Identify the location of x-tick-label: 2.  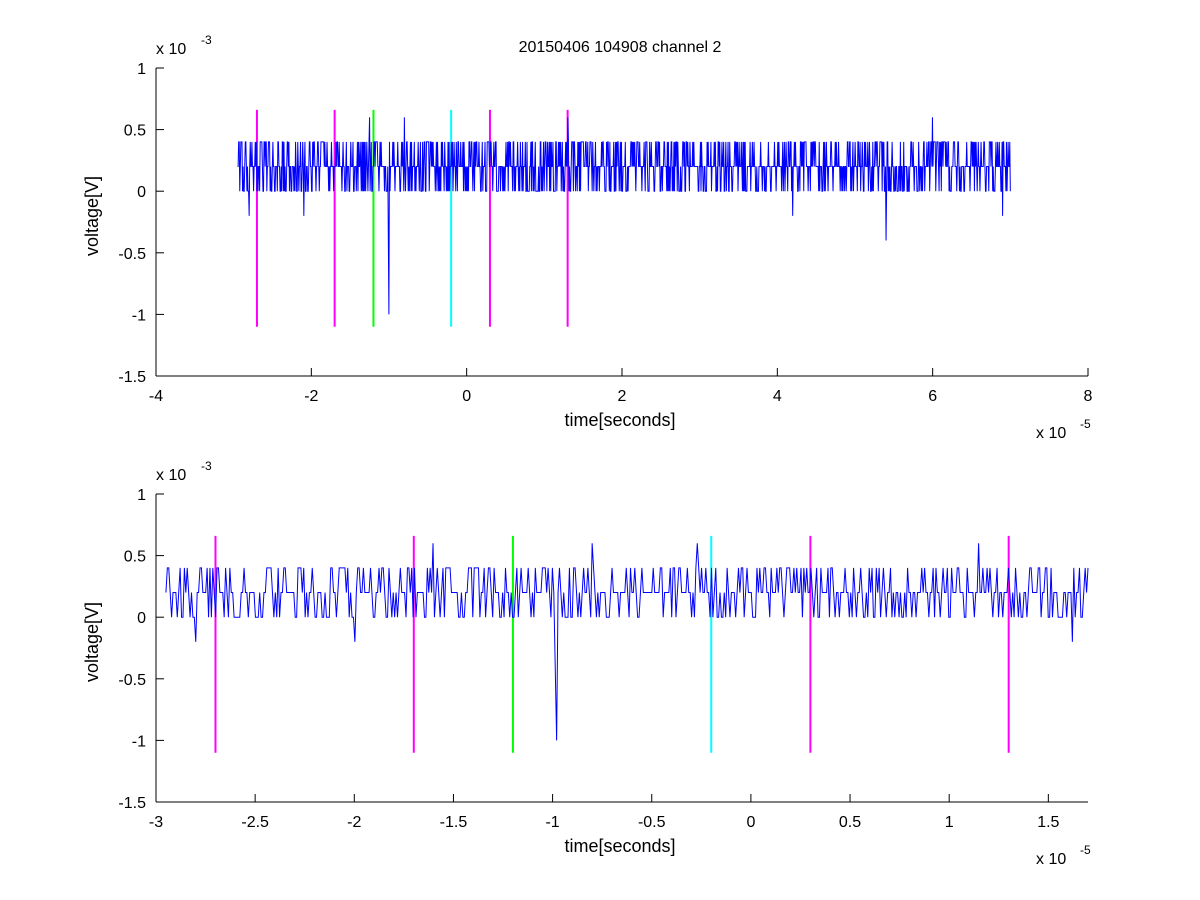
(622, 396).